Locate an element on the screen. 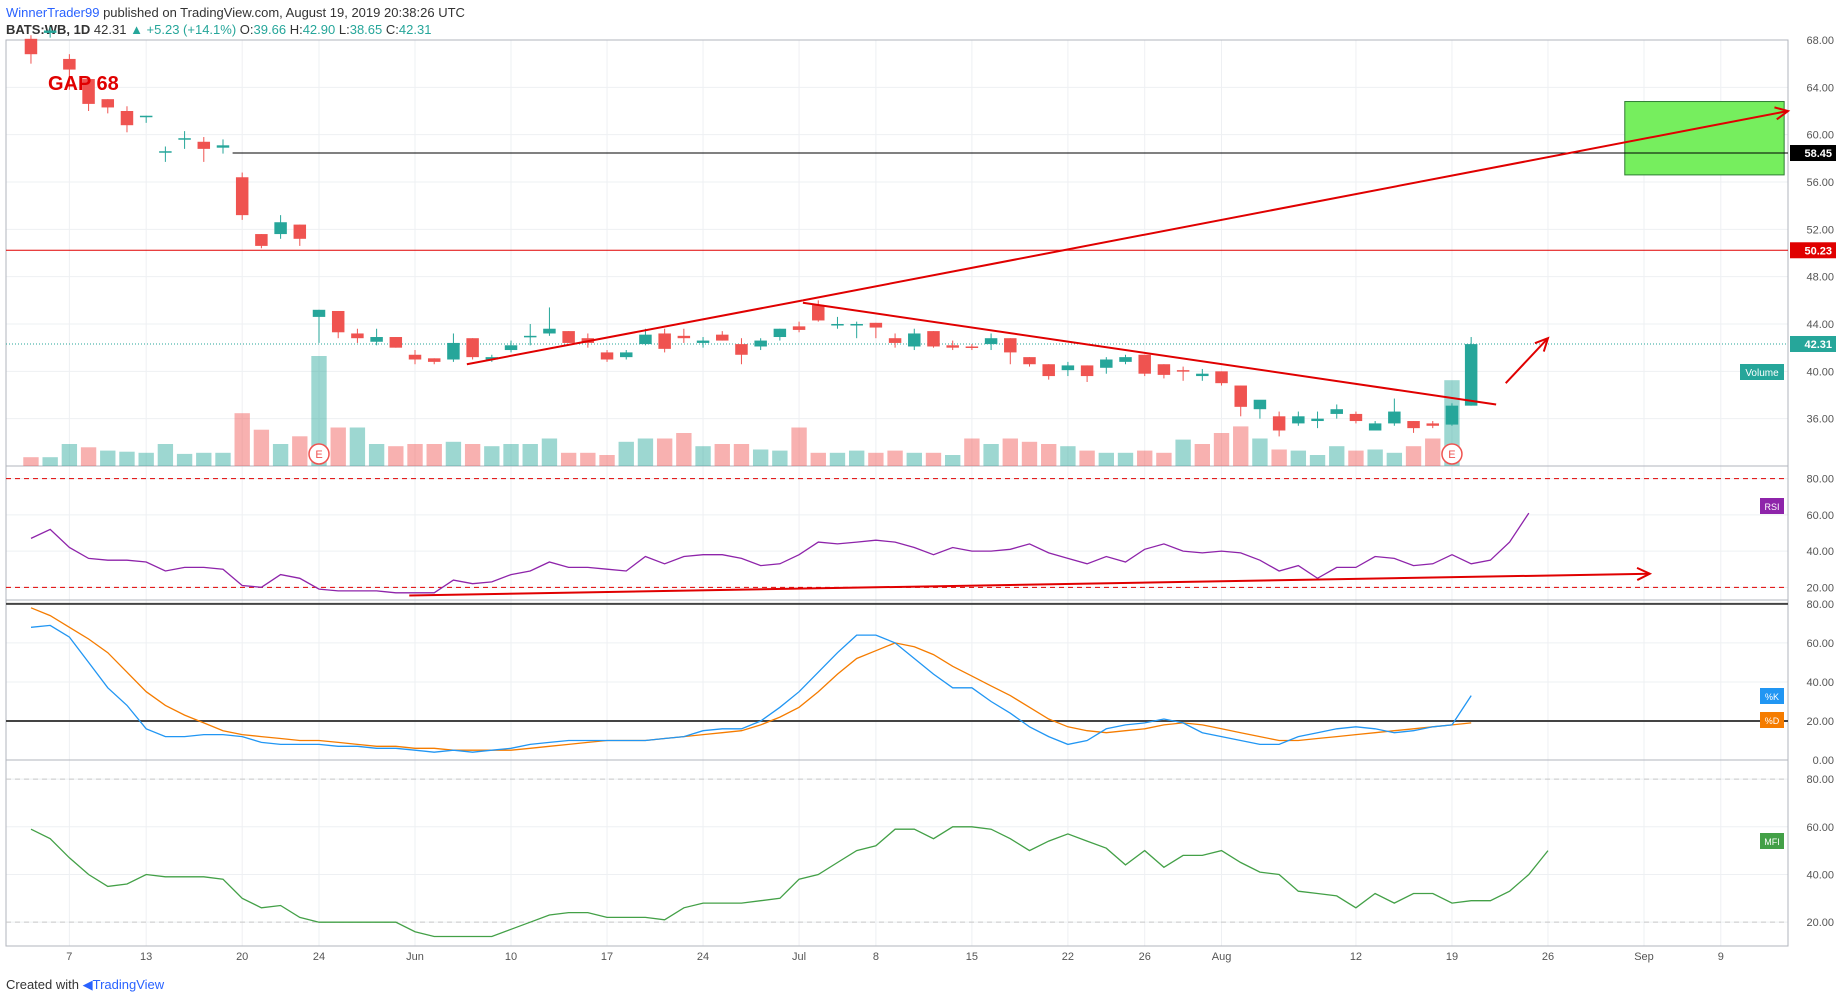  price-label: 50.23 is located at coordinates (1818, 251).